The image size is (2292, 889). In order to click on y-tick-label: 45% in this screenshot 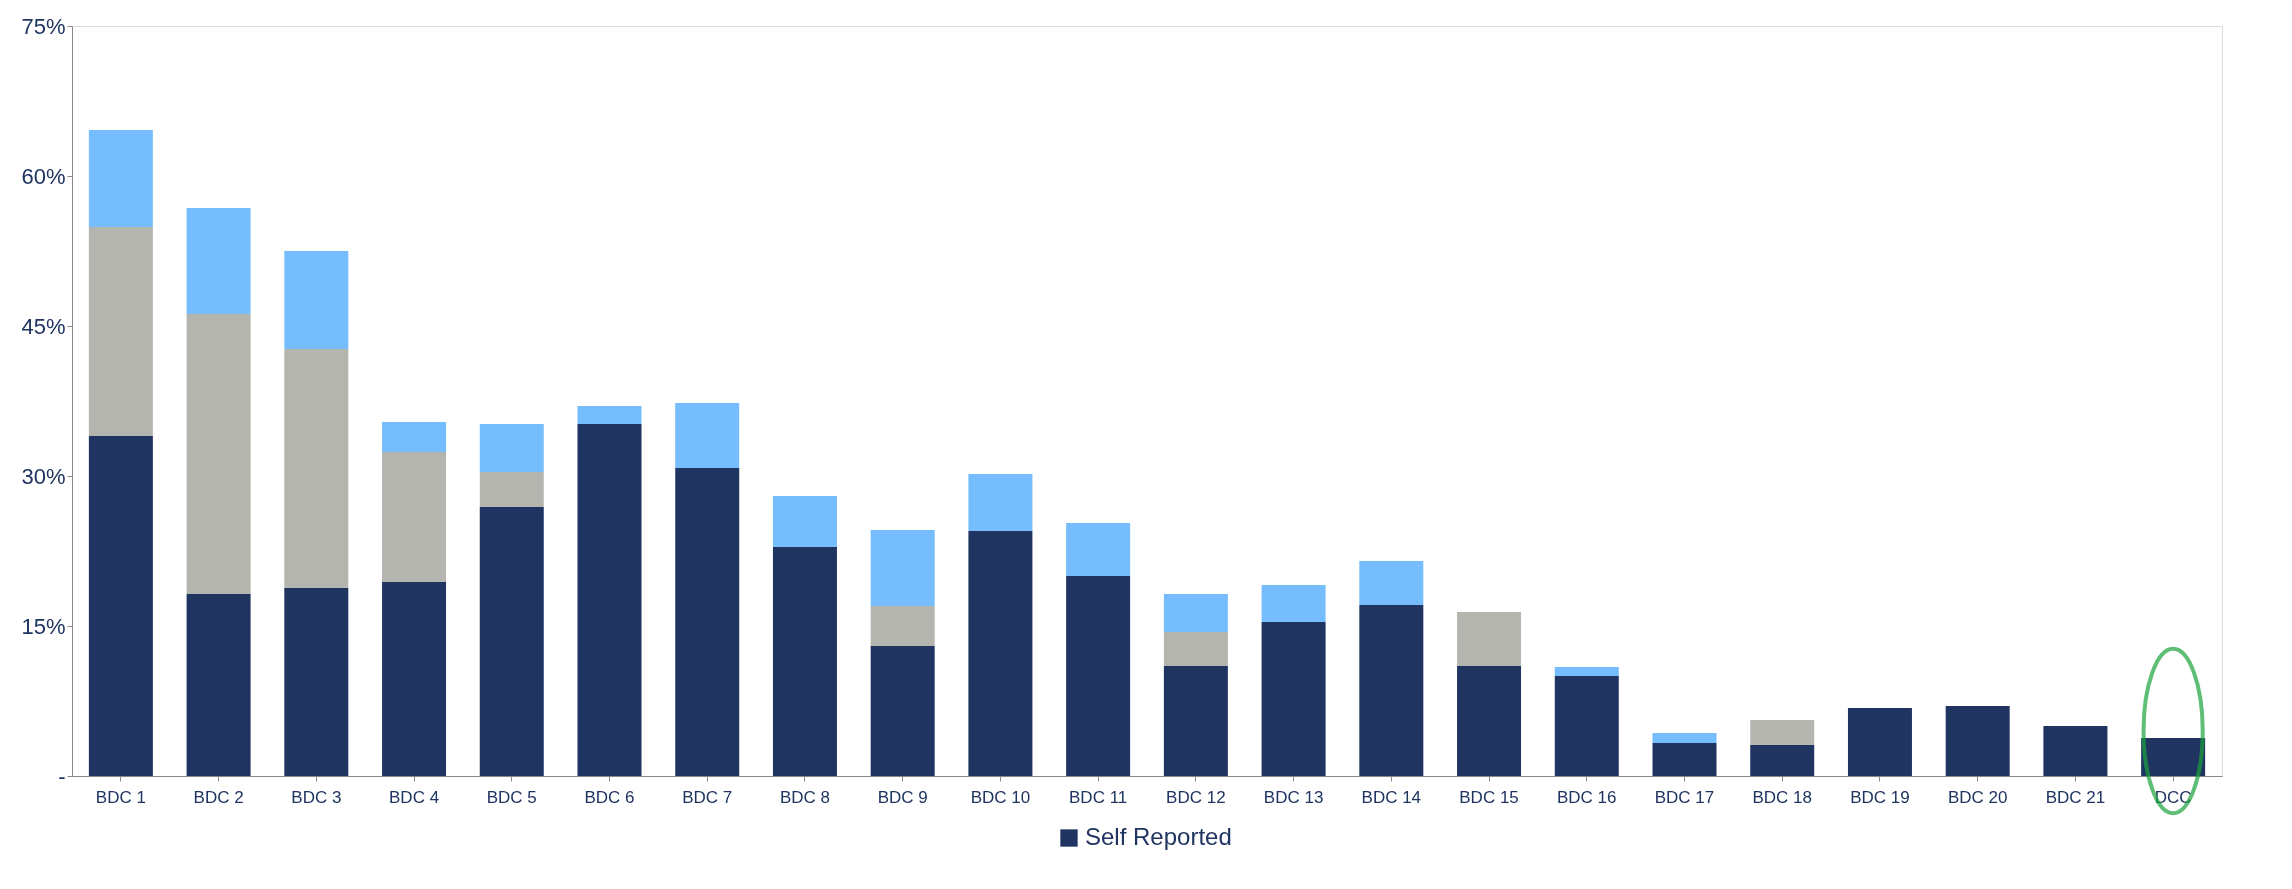, I will do `click(43, 326)`.